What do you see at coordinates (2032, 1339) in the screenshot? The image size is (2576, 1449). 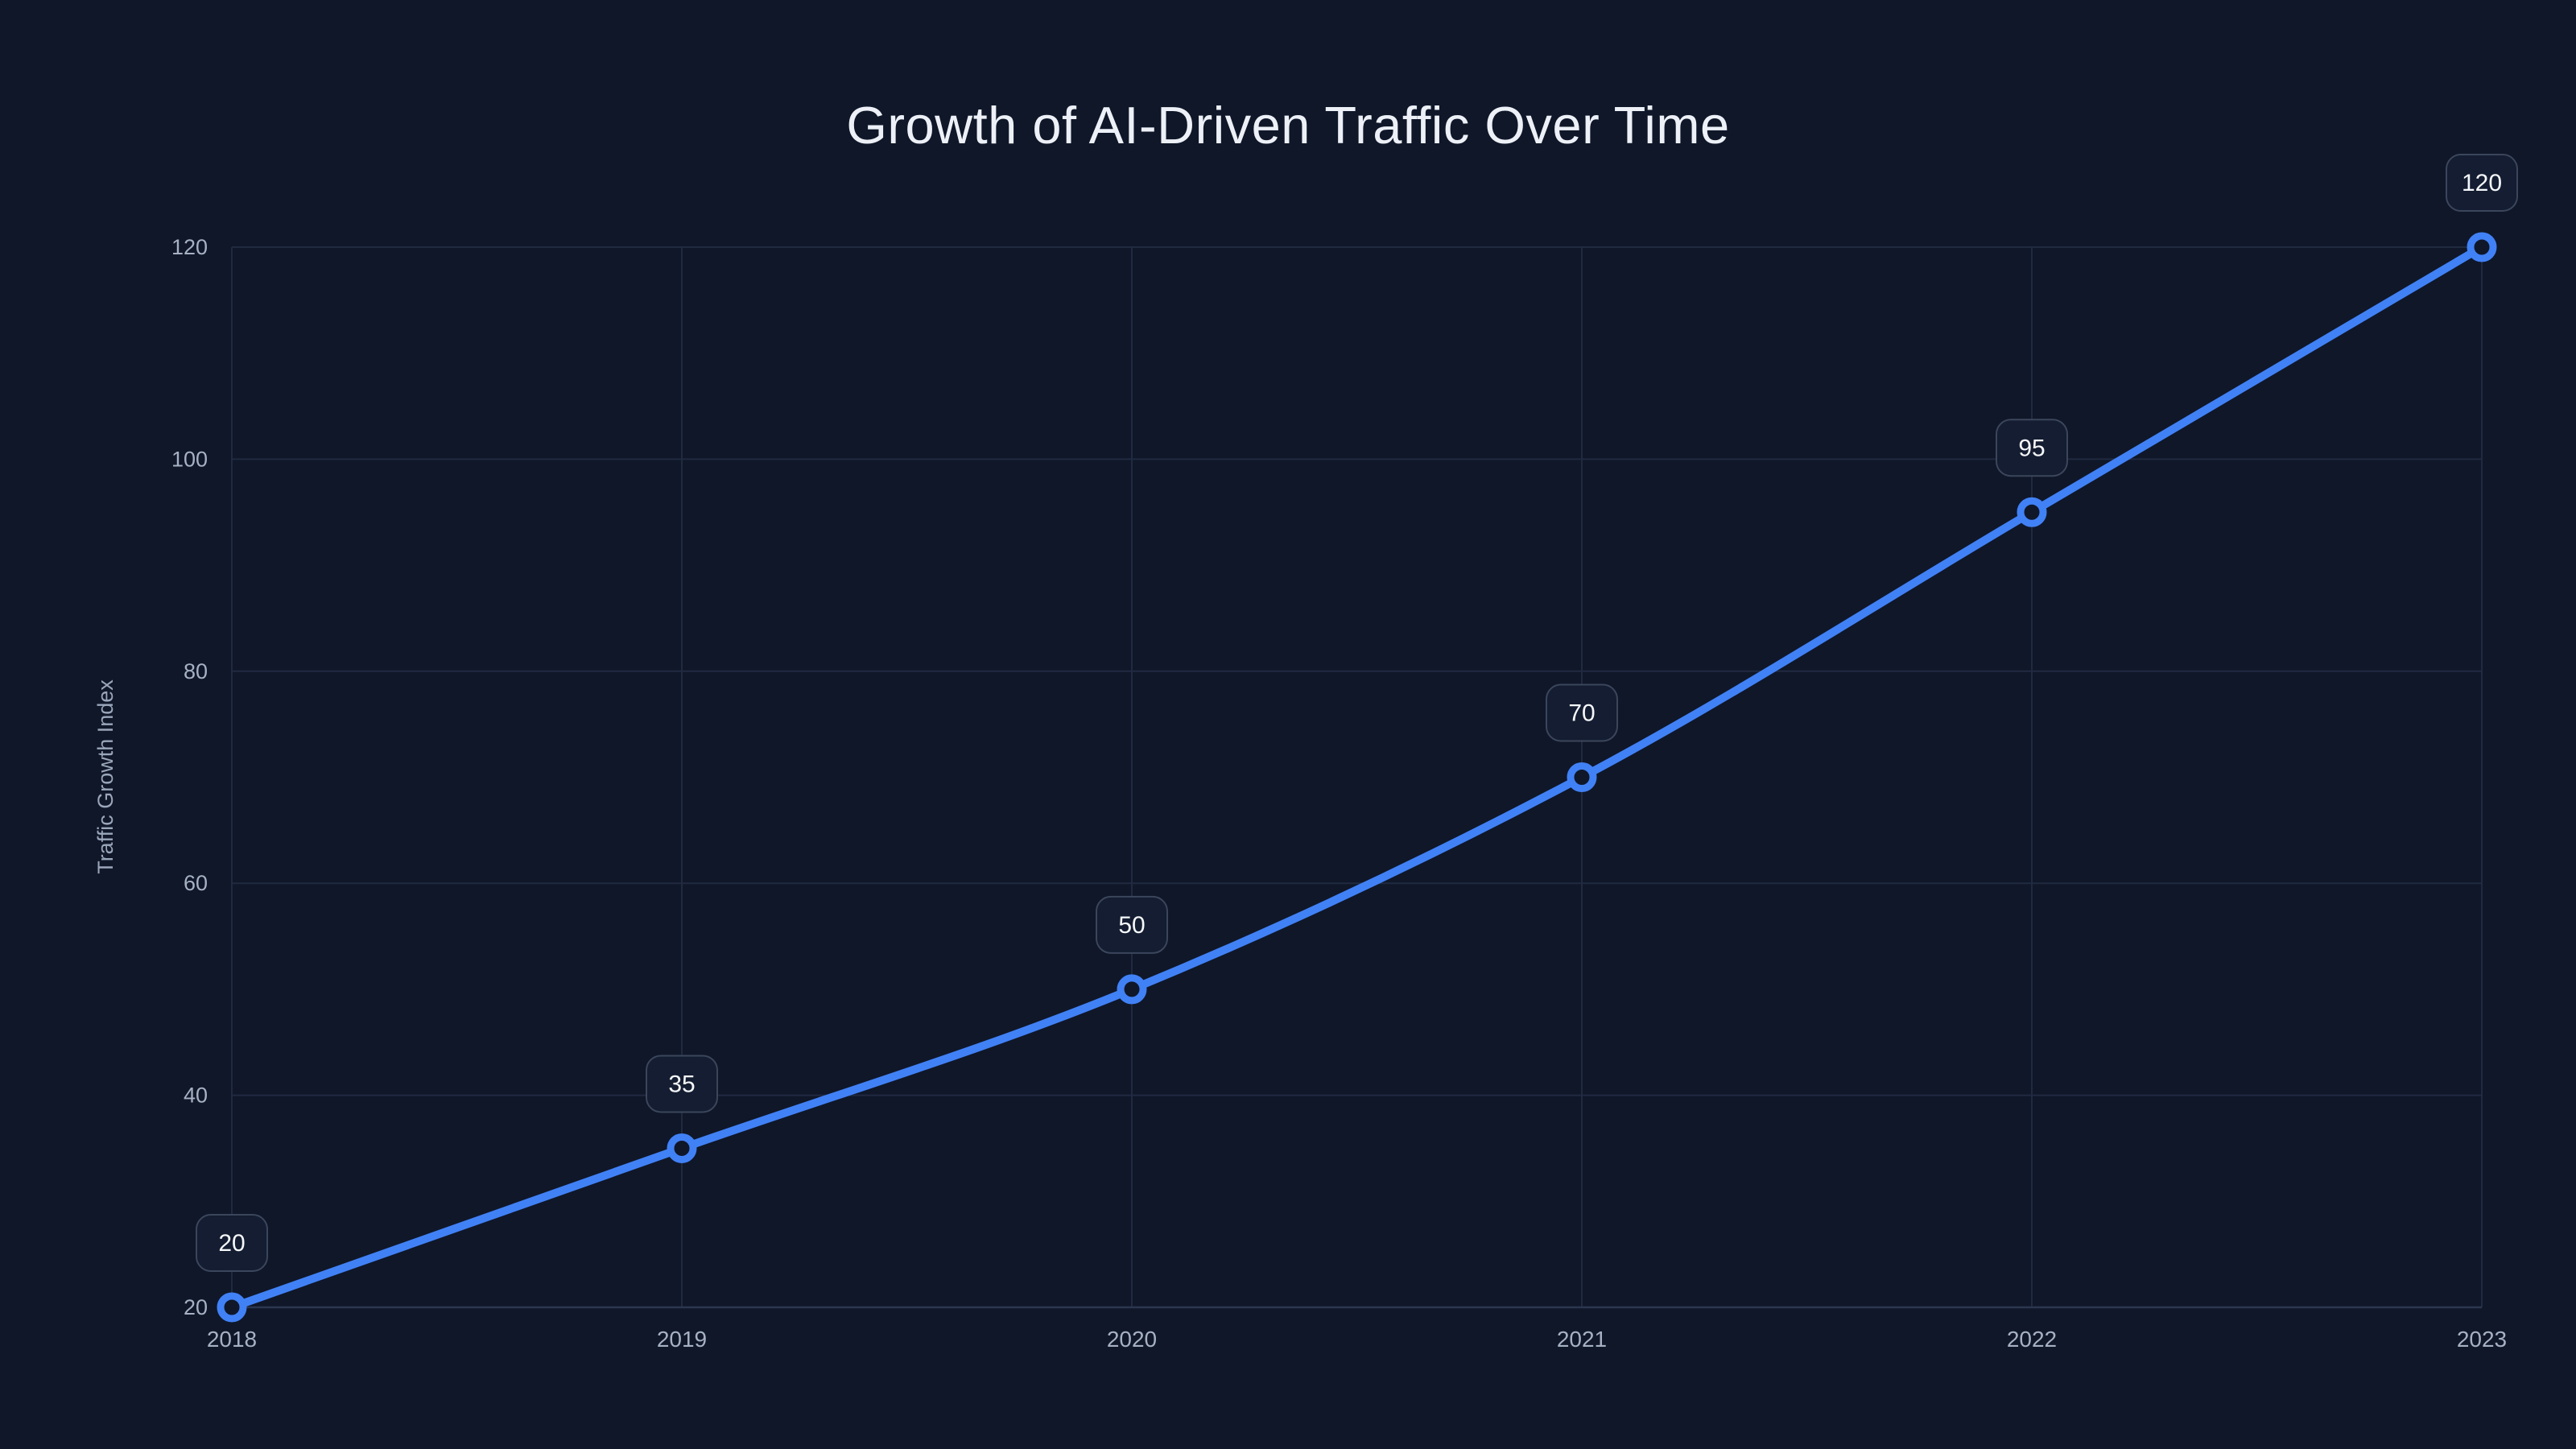 I see `x-tick-label: 2022` at bounding box center [2032, 1339].